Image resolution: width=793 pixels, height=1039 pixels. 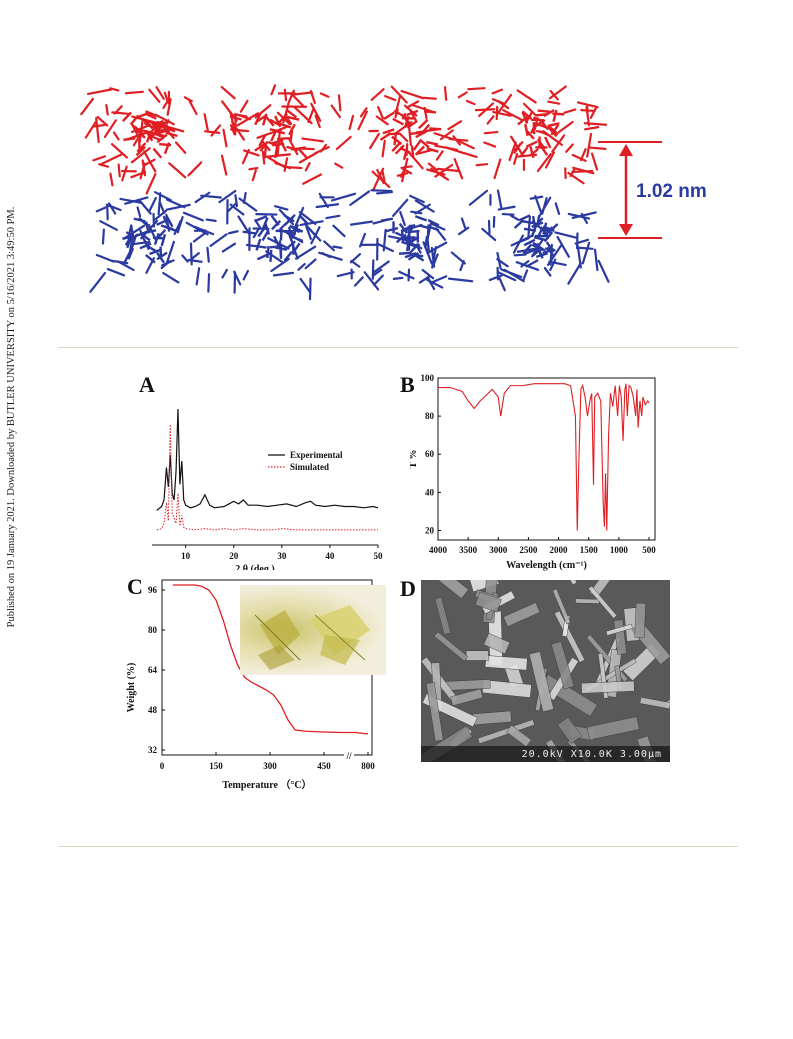 What do you see at coordinates (379, 556) in the screenshot?
I see `x-tick-label: 50` at bounding box center [379, 556].